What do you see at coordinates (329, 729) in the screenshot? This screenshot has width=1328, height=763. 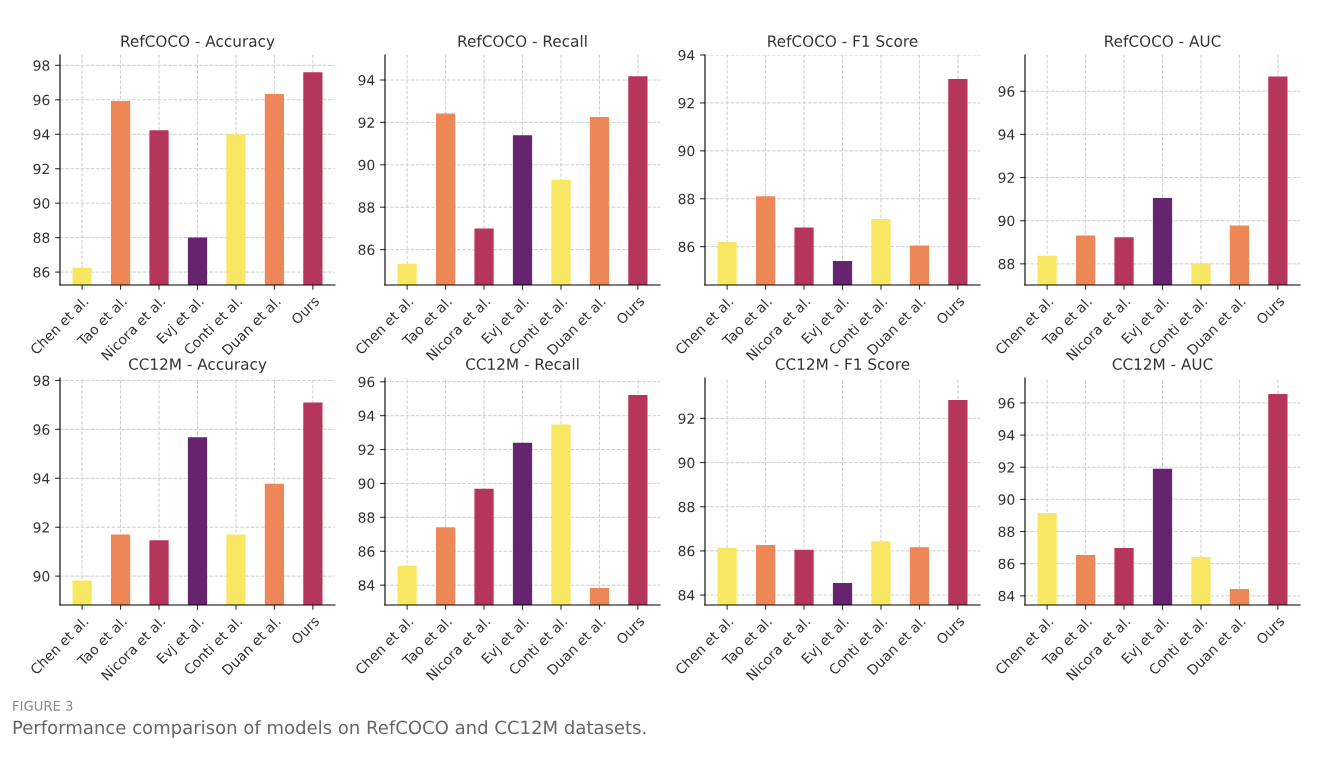 I see `text: Performance comparison of models on RefCOCO and CC12M datasets.` at bounding box center [329, 729].